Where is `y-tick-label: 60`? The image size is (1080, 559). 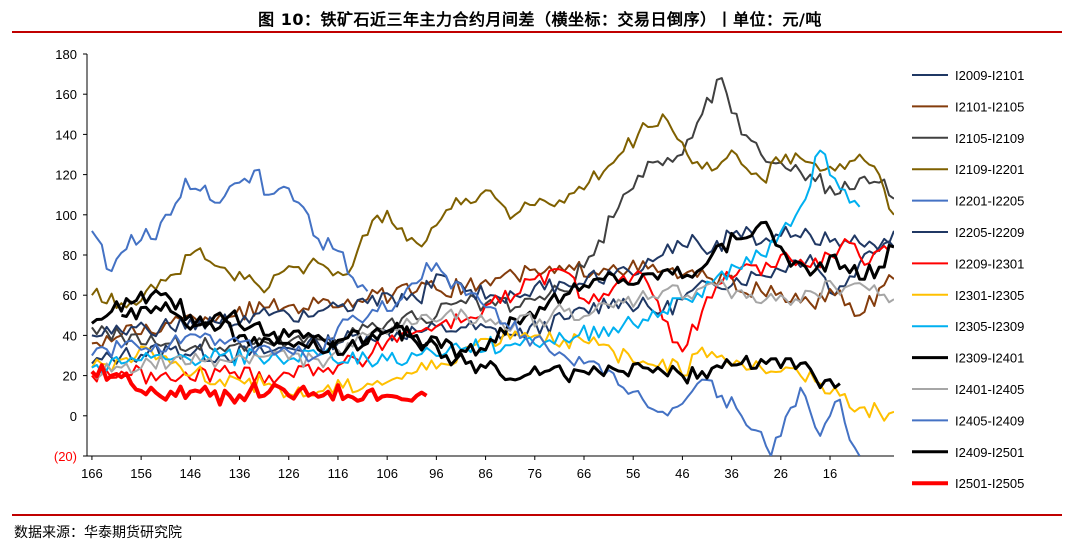 y-tick-label: 60 is located at coordinates (70, 295).